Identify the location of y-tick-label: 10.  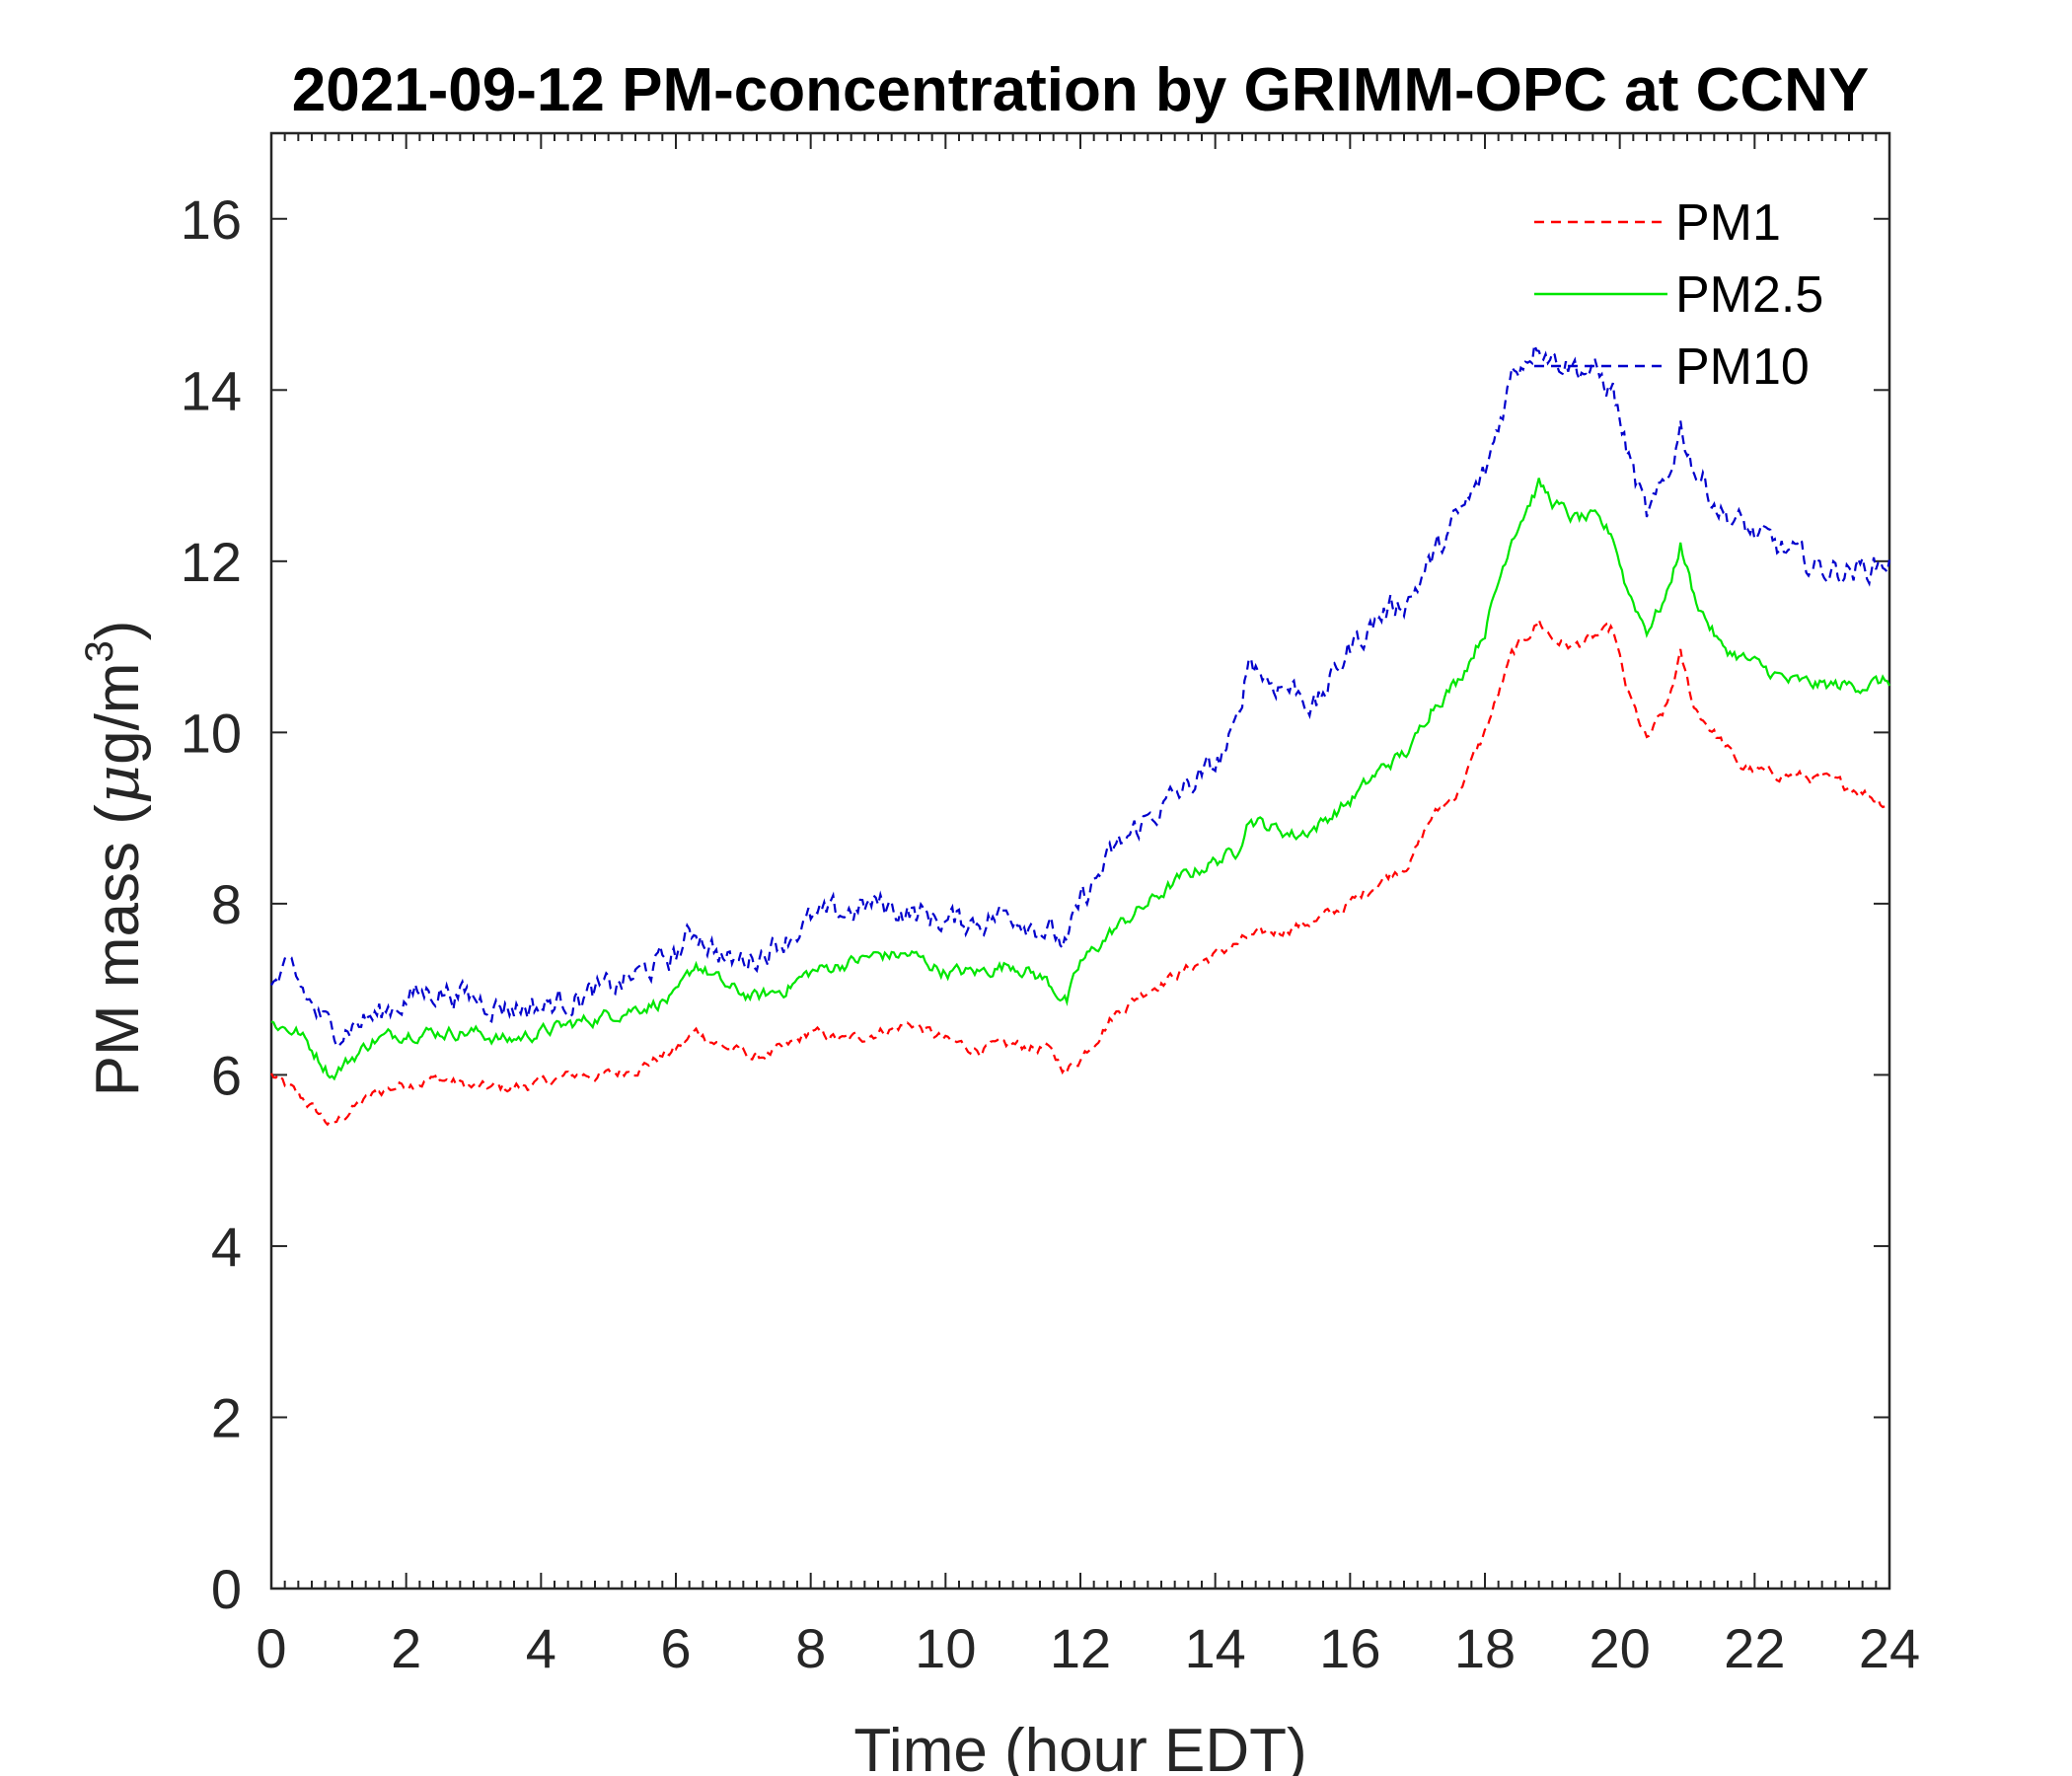
(212, 733).